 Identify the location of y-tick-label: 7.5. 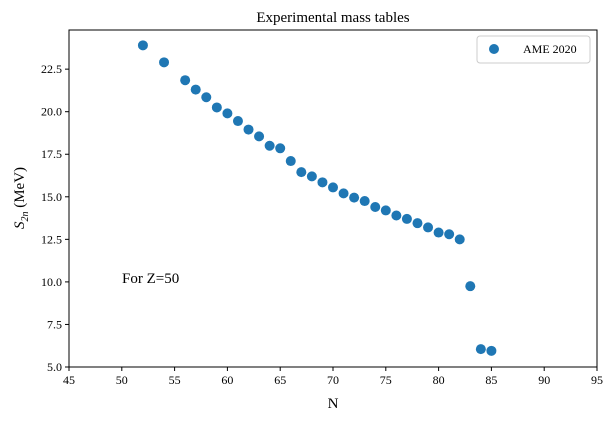
(54, 324).